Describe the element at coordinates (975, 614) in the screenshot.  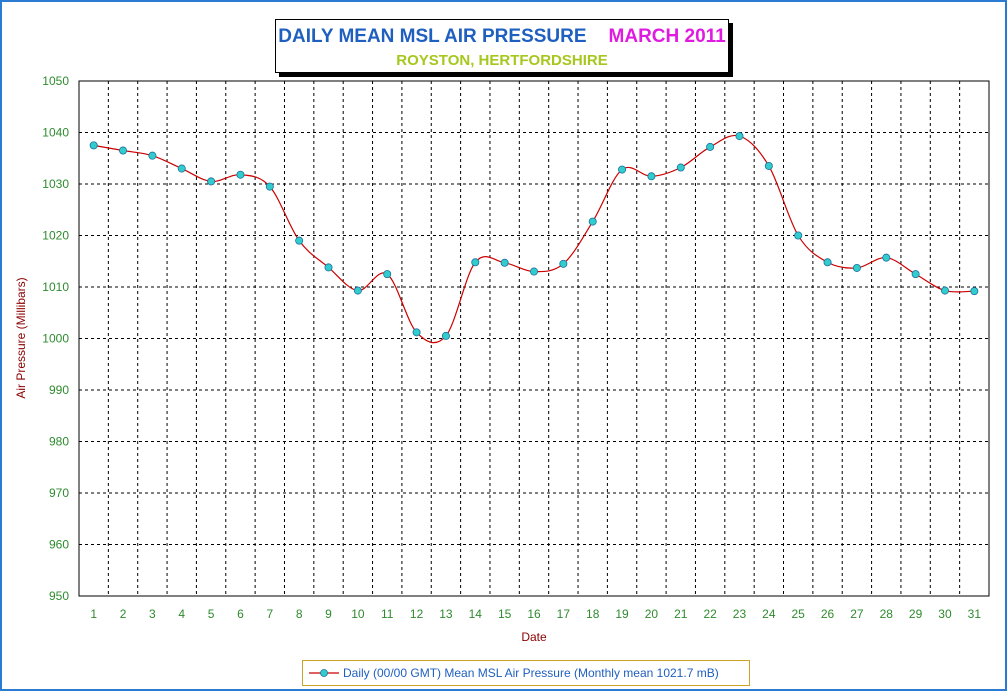
I see `x-tick-label: 31` at that location.